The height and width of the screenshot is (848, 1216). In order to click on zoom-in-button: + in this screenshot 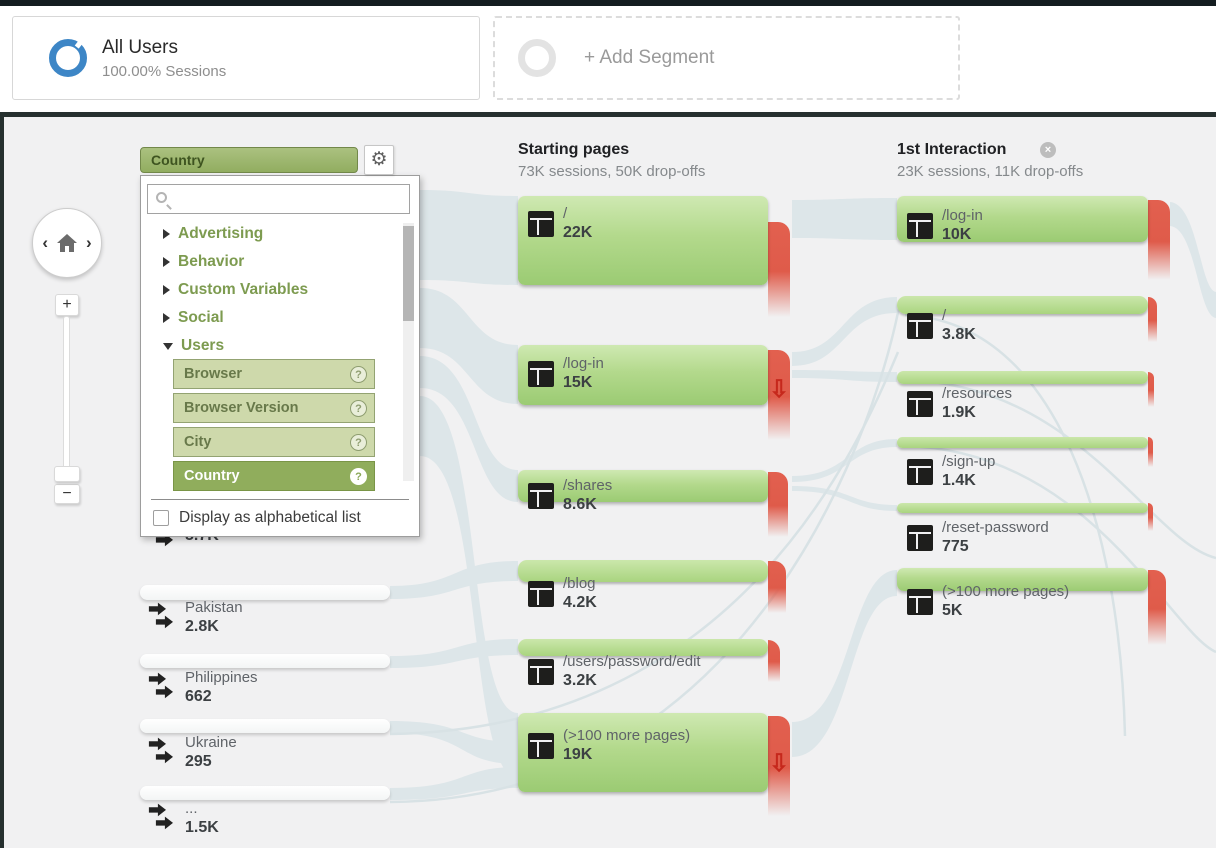, I will do `click(67, 305)`.